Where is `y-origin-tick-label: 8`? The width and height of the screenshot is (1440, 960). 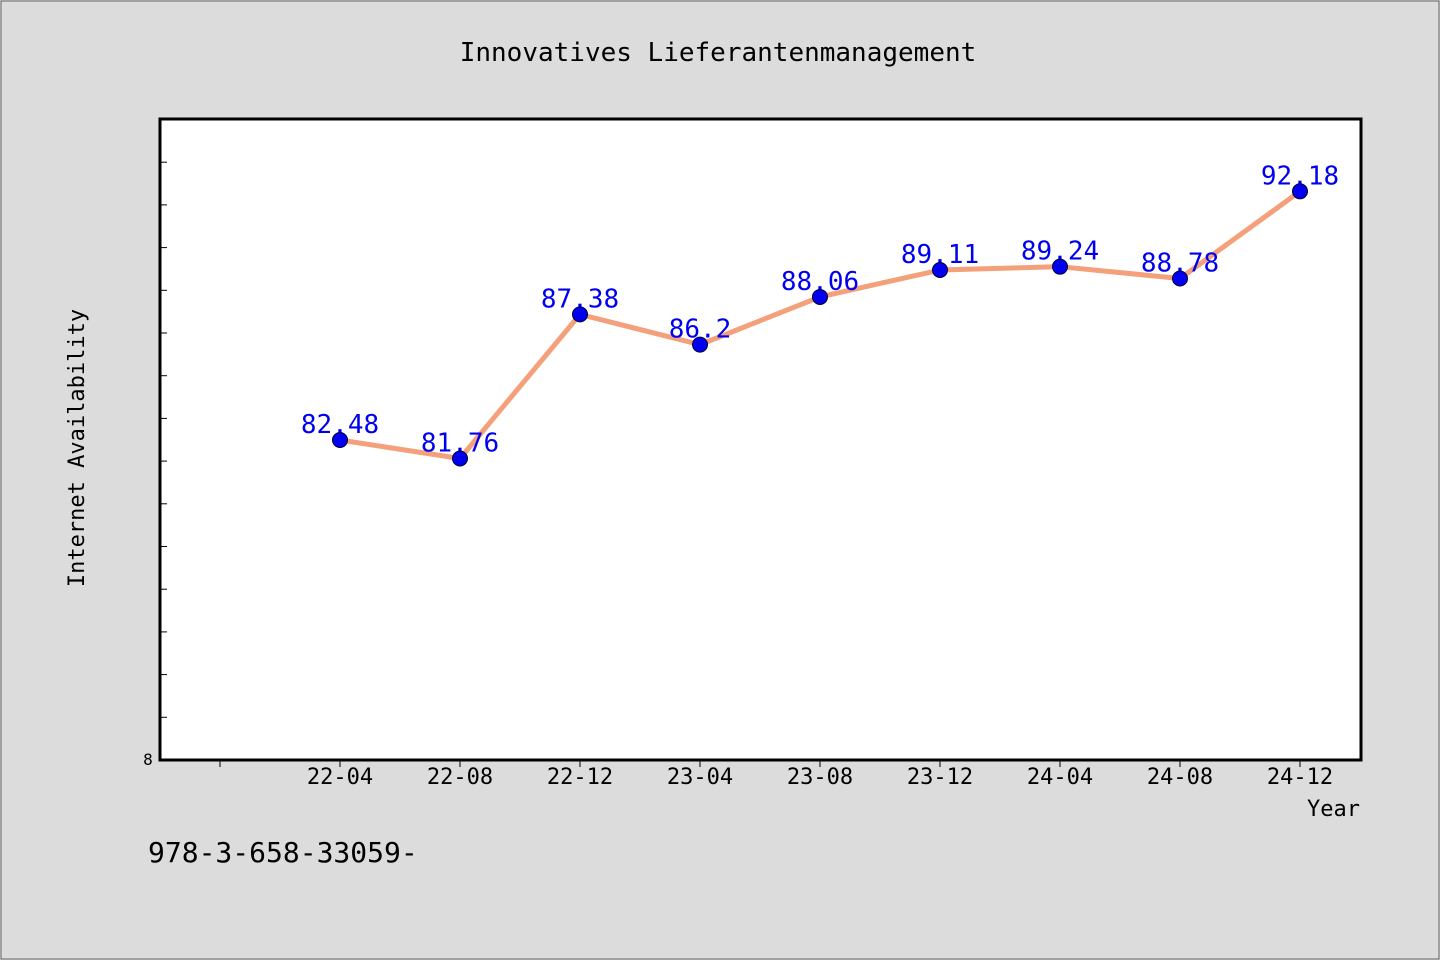 y-origin-tick-label: 8 is located at coordinates (148, 759).